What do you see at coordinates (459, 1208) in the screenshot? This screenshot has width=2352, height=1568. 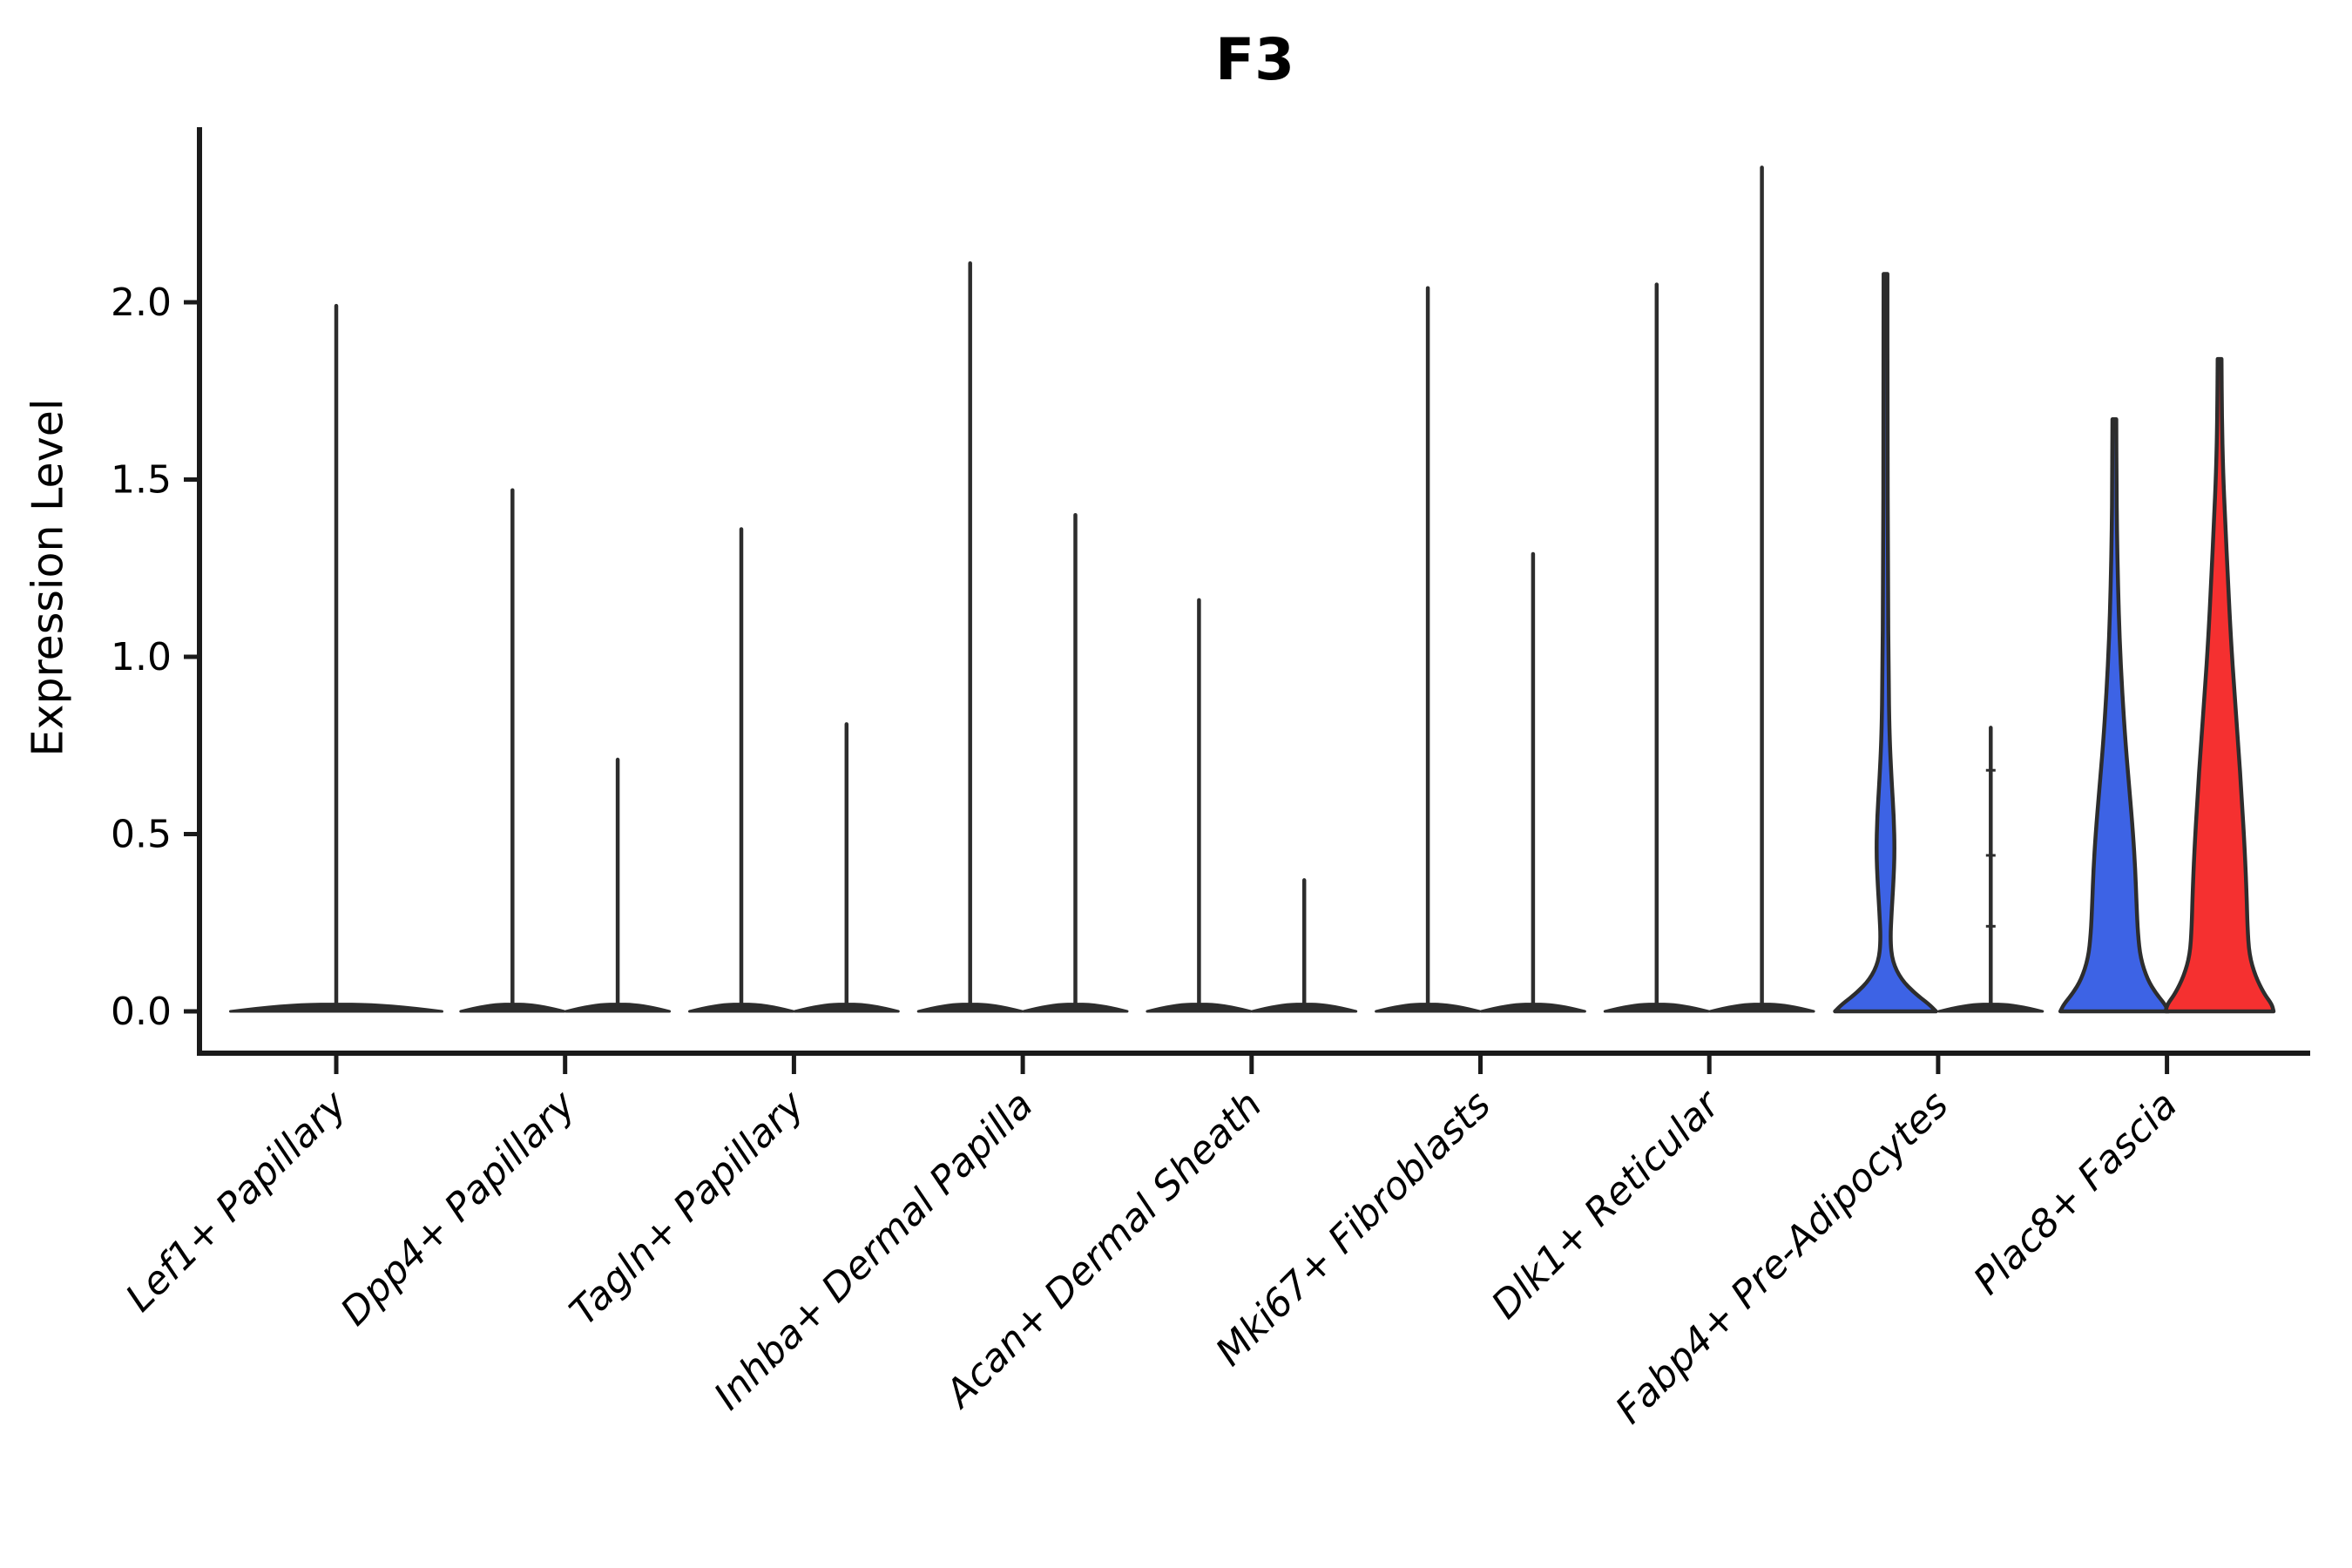 I see `x-category-label: Dpp4+ Papillary` at bounding box center [459, 1208].